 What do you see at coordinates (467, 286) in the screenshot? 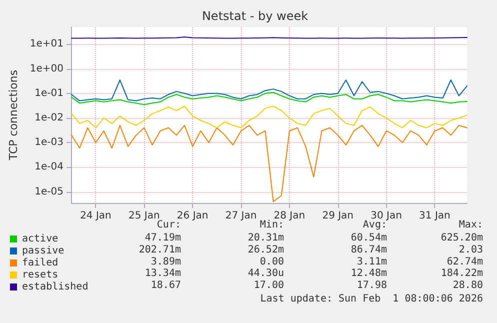
I see `text: 28.80` at bounding box center [467, 286].